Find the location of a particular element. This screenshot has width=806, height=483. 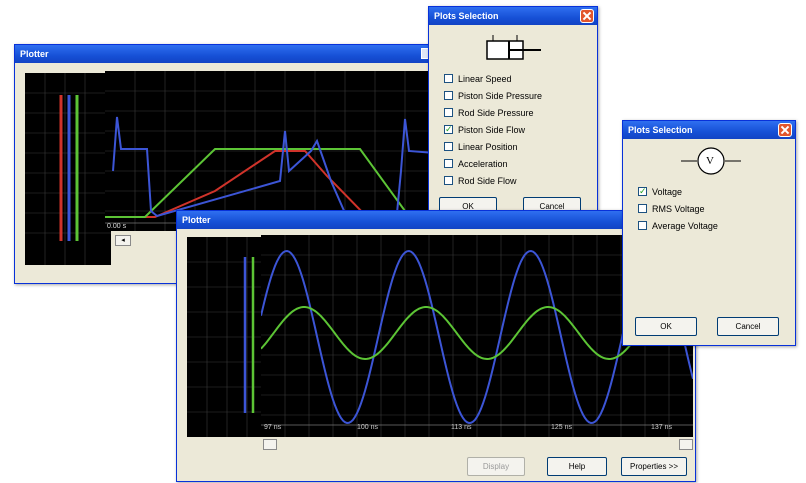

checkbox-average-voltage is located at coordinates (642, 225).